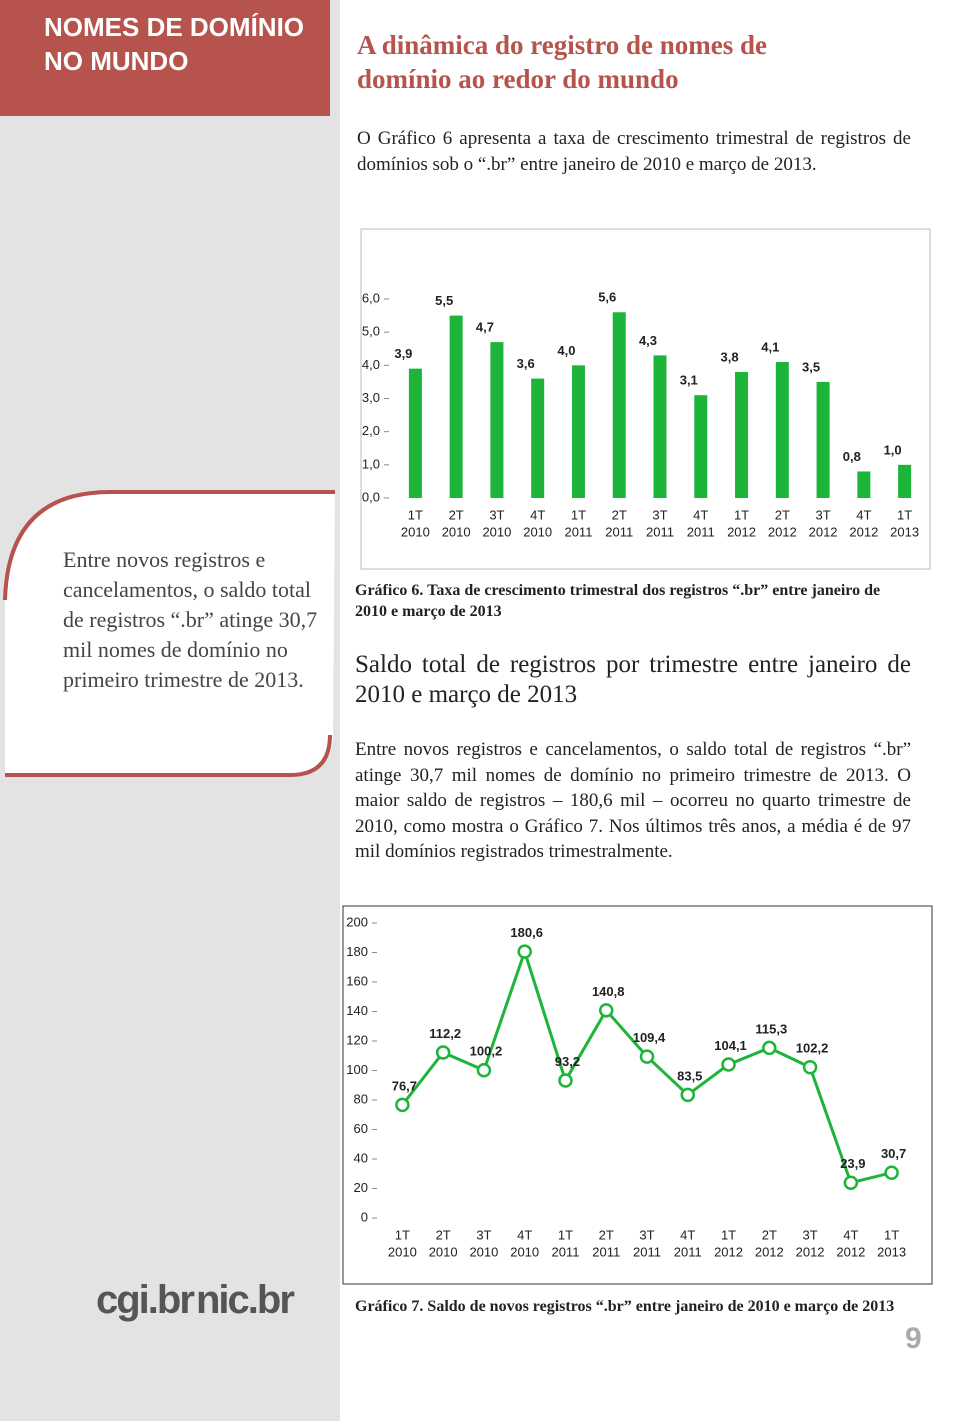 This screenshot has width=960, height=1421. Describe the element at coordinates (852, 1163) in the screenshot. I see `data-label: 23,9` at that location.